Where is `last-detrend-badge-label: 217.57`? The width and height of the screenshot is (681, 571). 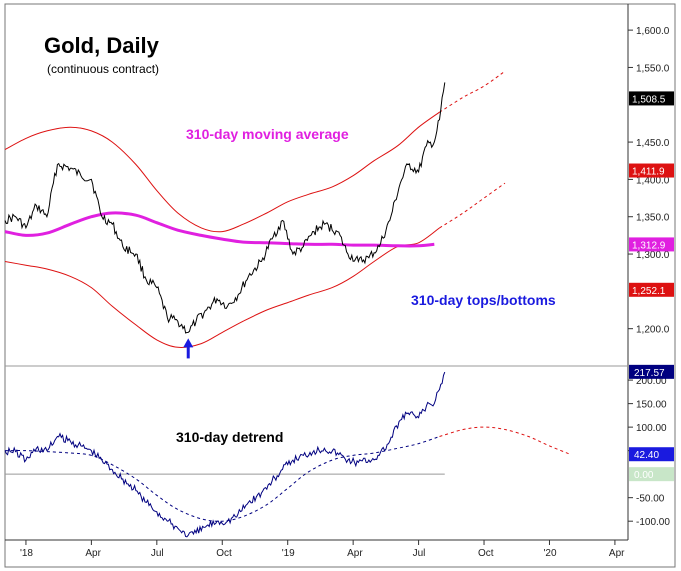 last-detrend-badge-label: 217.57 is located at coordinates (649, 373).